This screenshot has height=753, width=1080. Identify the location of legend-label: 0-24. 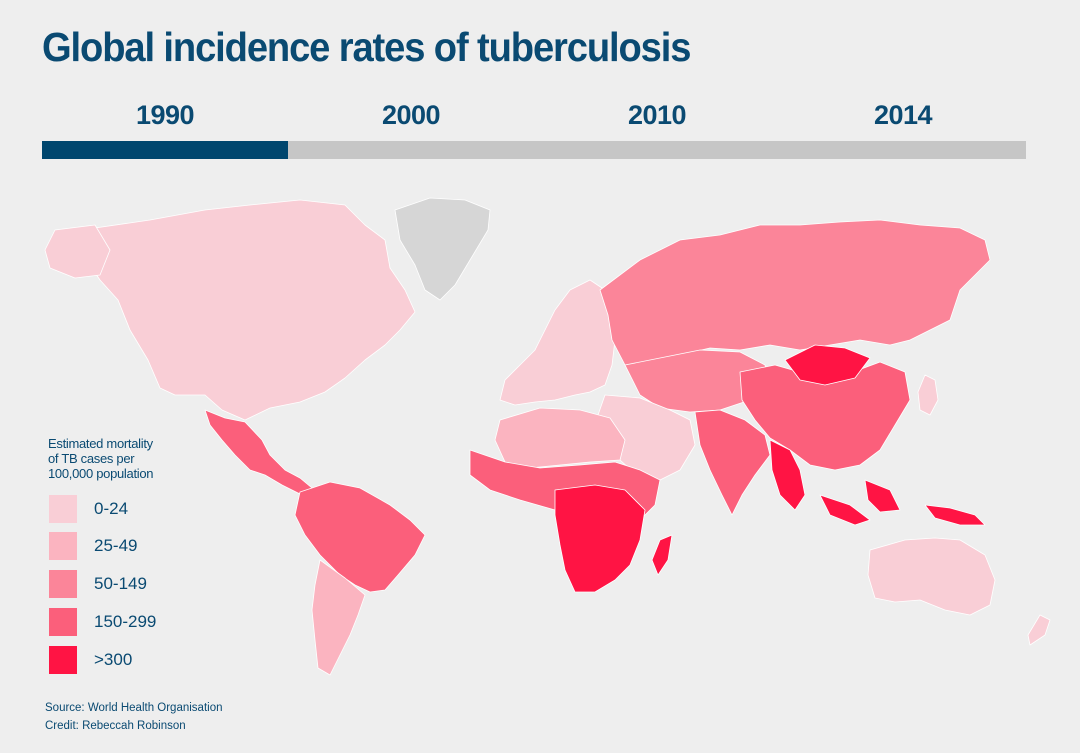
(111, 508).